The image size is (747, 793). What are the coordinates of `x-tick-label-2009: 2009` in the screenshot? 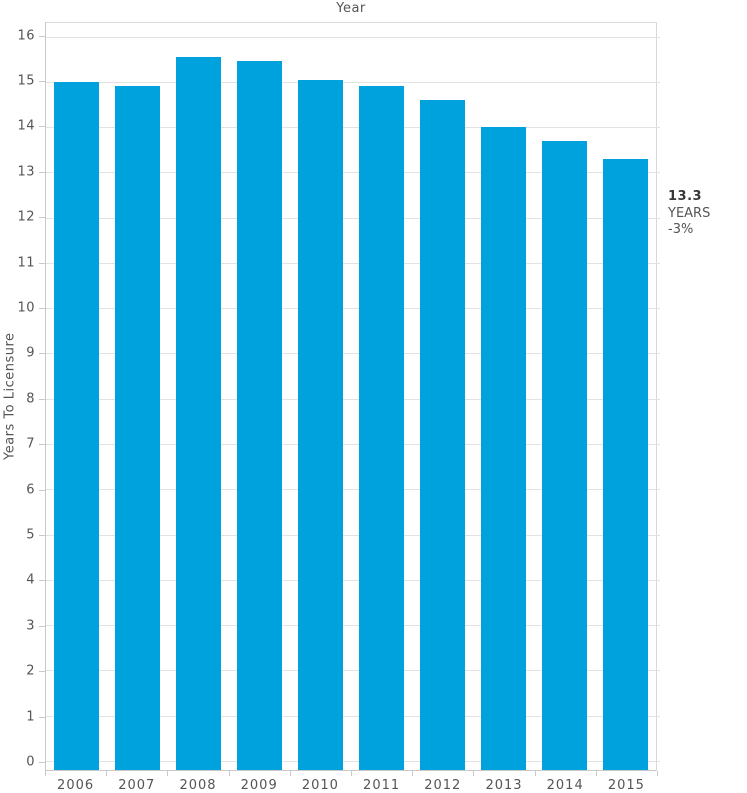 It's located at (259, 785).